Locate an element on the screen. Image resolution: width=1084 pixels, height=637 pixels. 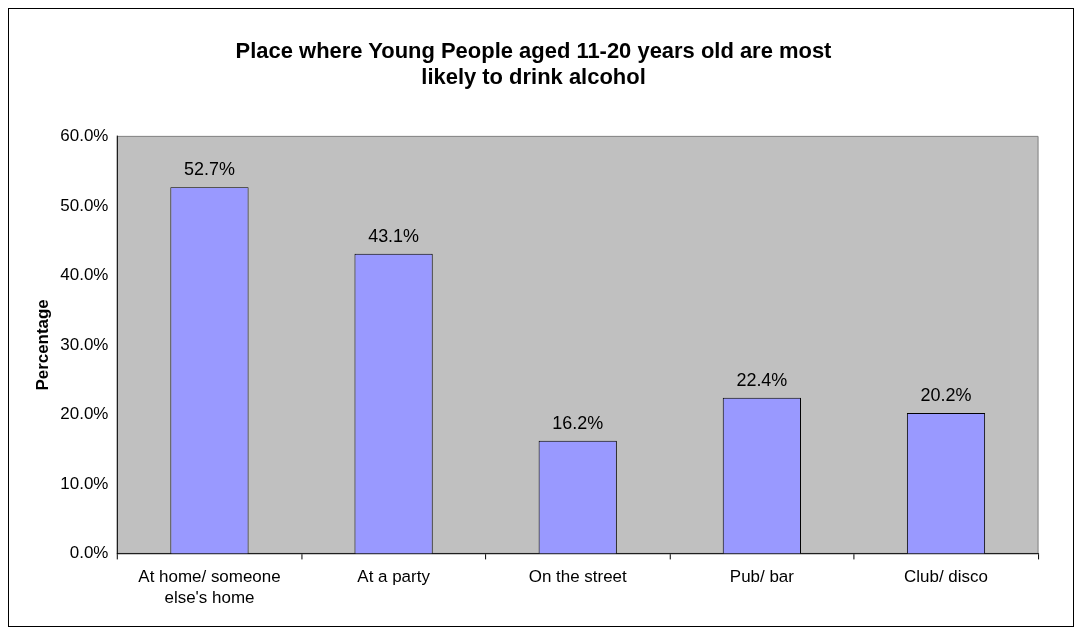
y-tick-label: 10.0% is located at coordinates (84, 483).